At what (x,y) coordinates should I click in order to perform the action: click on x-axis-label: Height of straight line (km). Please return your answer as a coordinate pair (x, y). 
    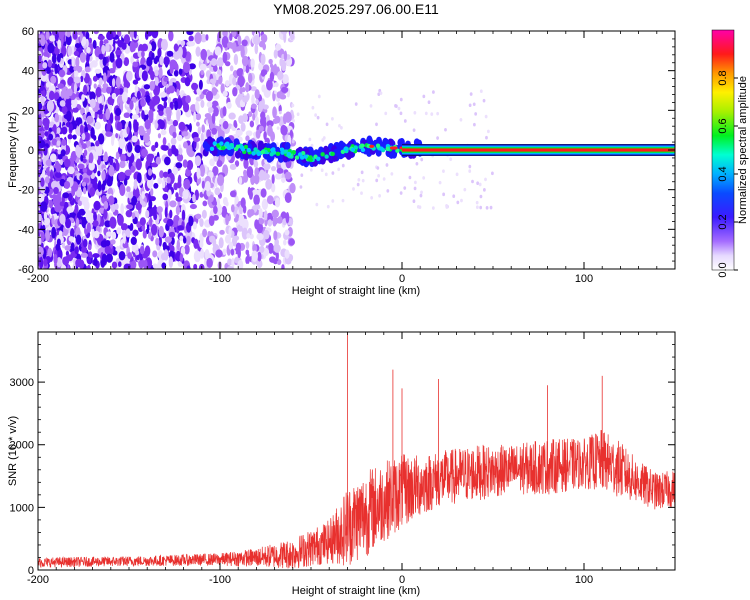
    Looking at the image, I should click on (356, 591).